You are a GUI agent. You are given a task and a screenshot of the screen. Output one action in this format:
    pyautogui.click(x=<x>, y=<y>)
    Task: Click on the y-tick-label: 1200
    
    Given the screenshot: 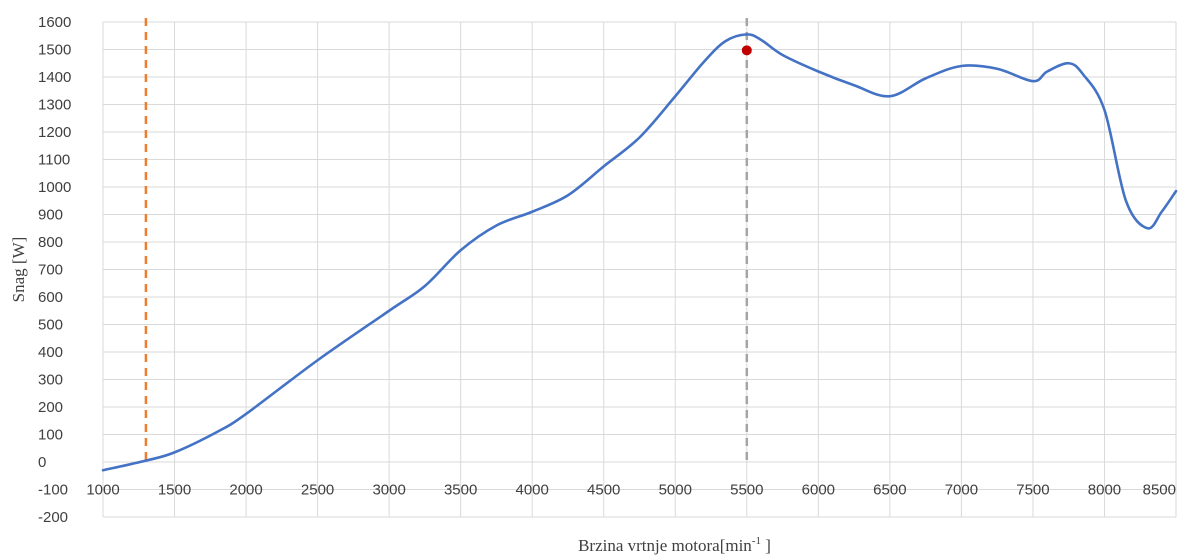 What is the action you would take?
    pyautogui.click(x=54, y=132)
    